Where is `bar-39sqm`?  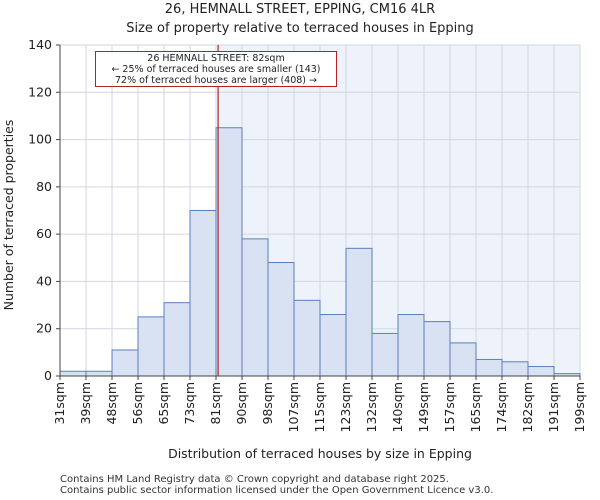
bar-39sqm is located at coordinates (99, 373).